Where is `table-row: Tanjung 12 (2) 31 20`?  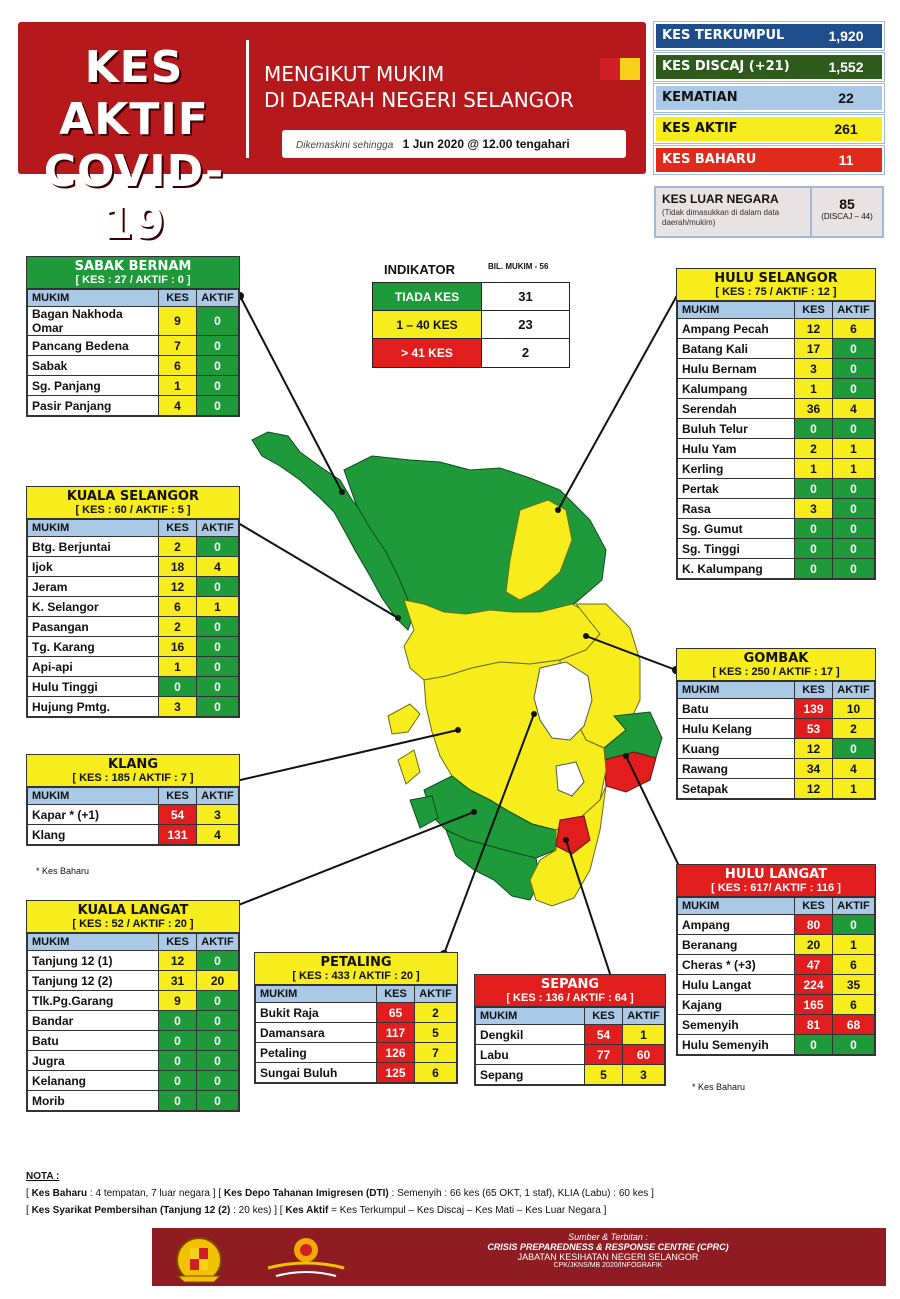
table-row: Tanjung 12 (2) 31 20 is located at coordinates (133, 980).